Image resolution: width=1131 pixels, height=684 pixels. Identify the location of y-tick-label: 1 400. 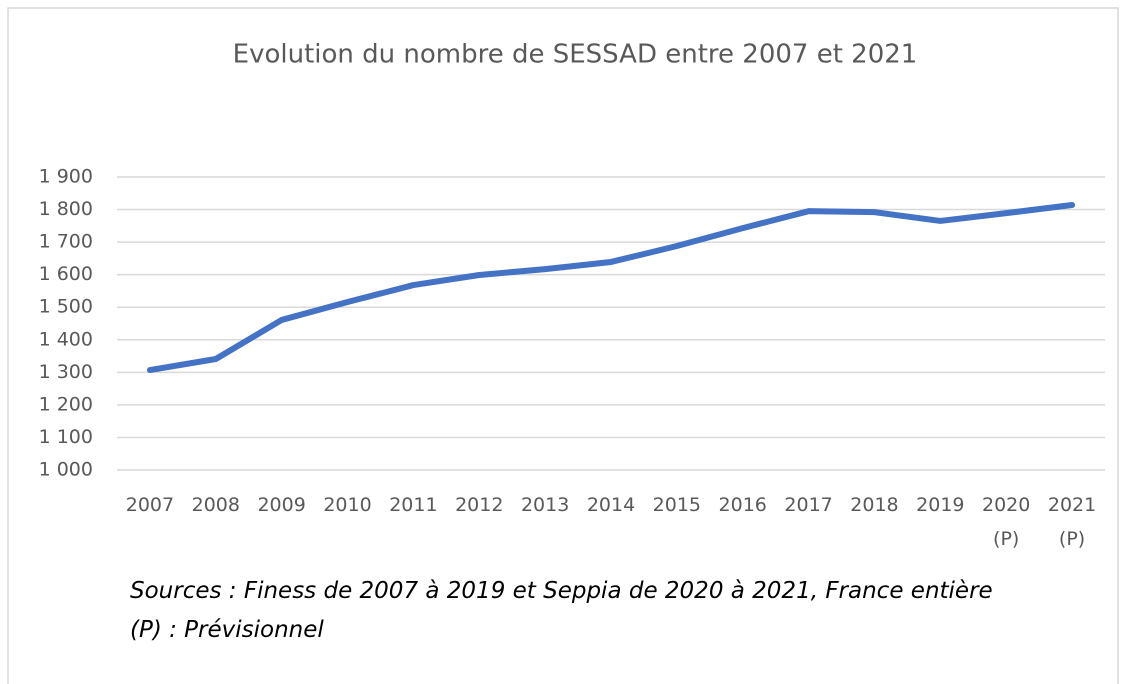
(66, 339).